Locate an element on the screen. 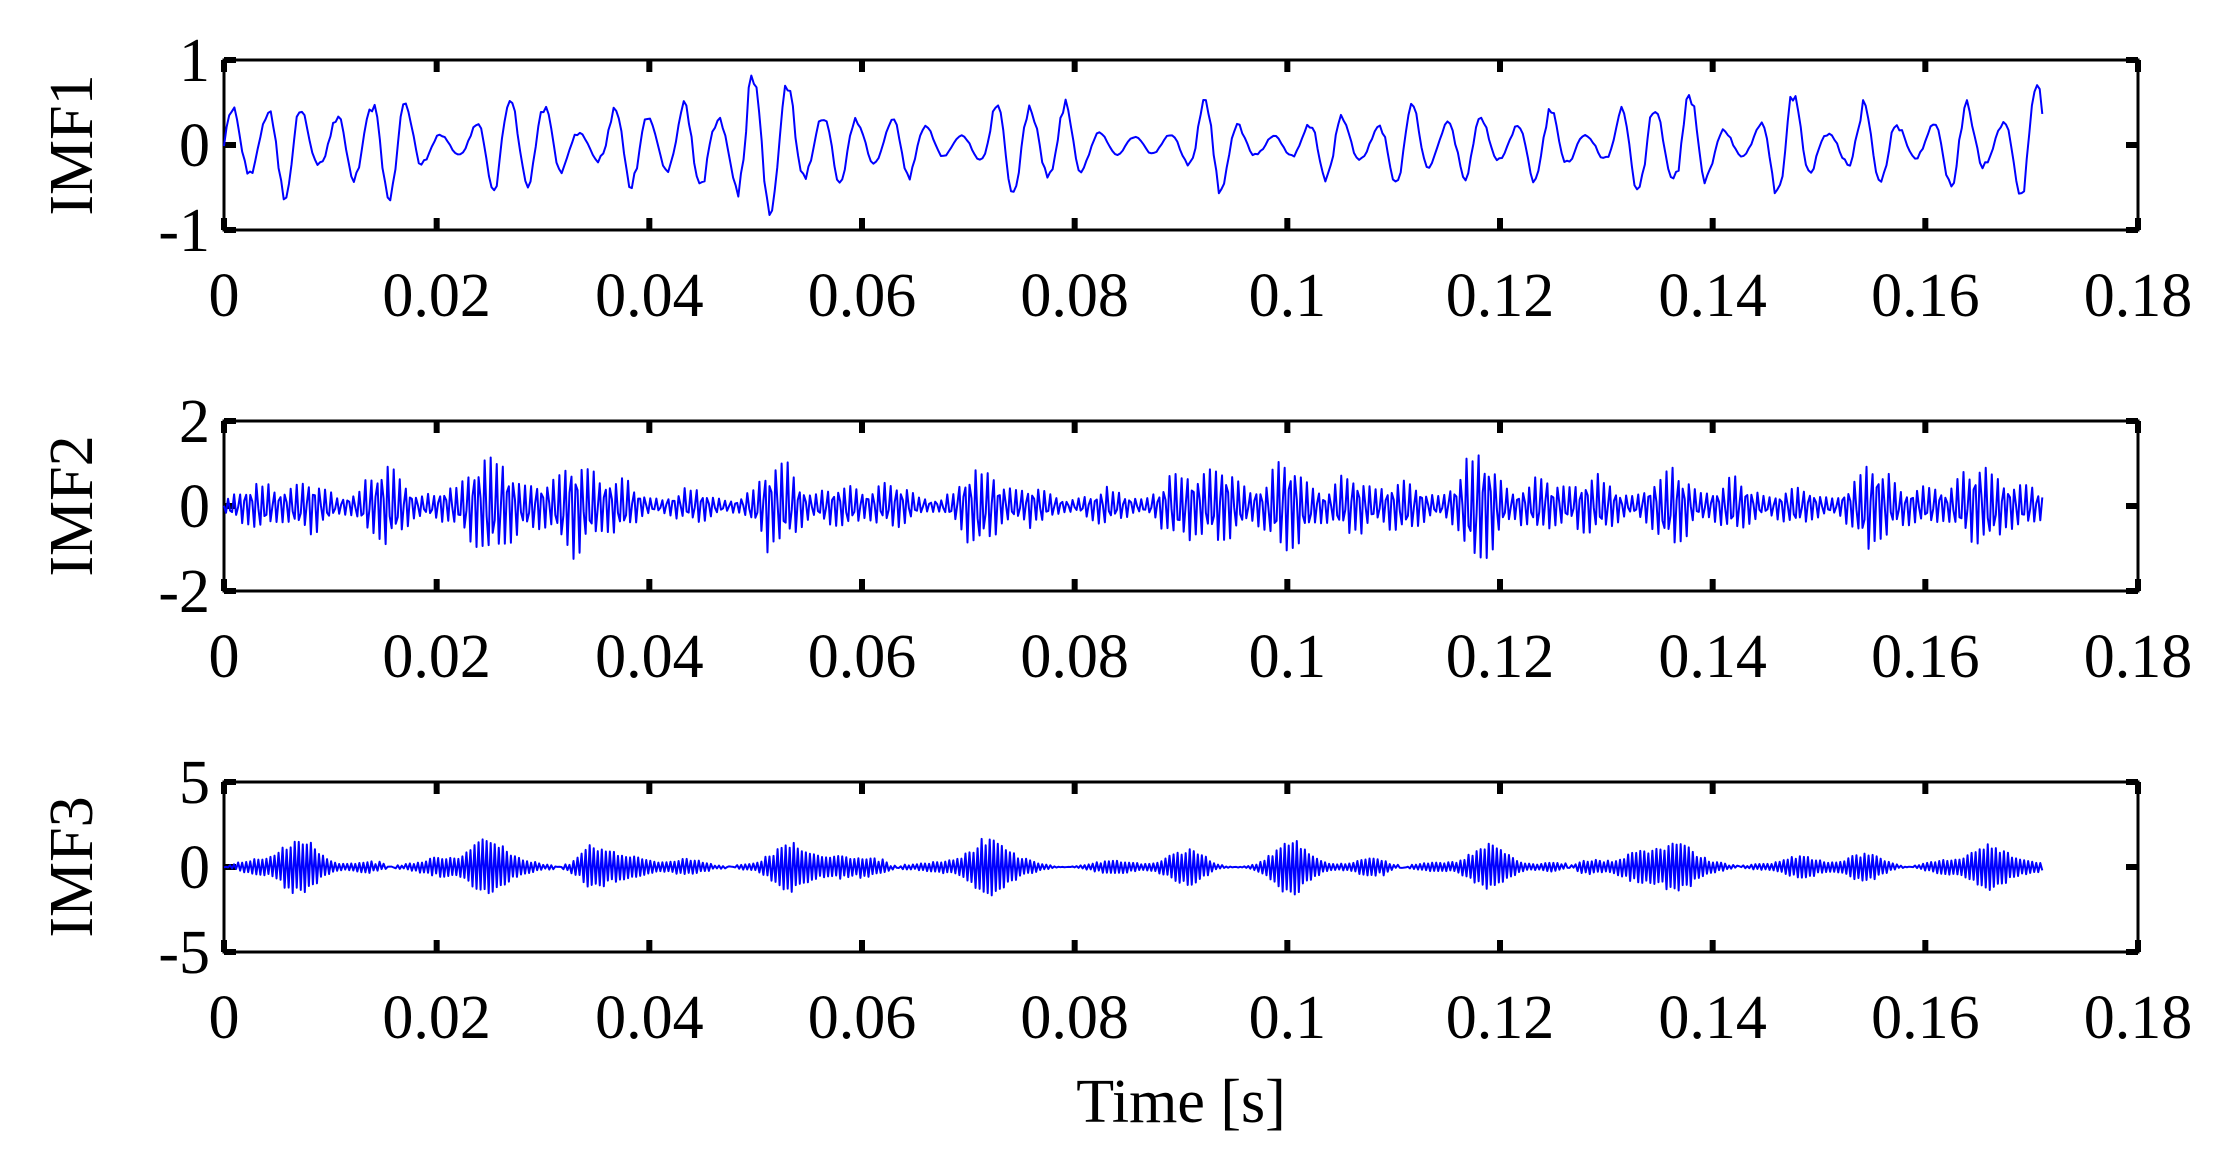 The height and width of the screenshot is (1173, 2224). y-tick-label: 1 is located at coordinates (194, 61).